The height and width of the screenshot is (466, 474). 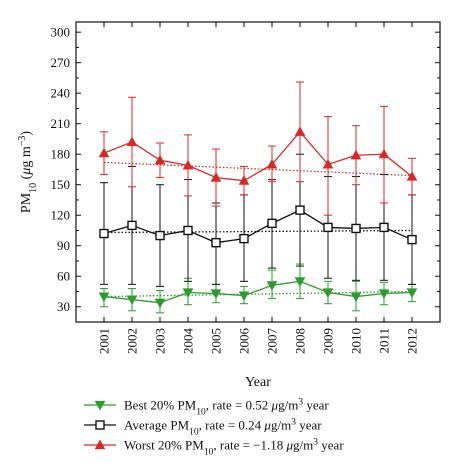 I want to click on y-tick-label: 90, so click(x=63, y=245).